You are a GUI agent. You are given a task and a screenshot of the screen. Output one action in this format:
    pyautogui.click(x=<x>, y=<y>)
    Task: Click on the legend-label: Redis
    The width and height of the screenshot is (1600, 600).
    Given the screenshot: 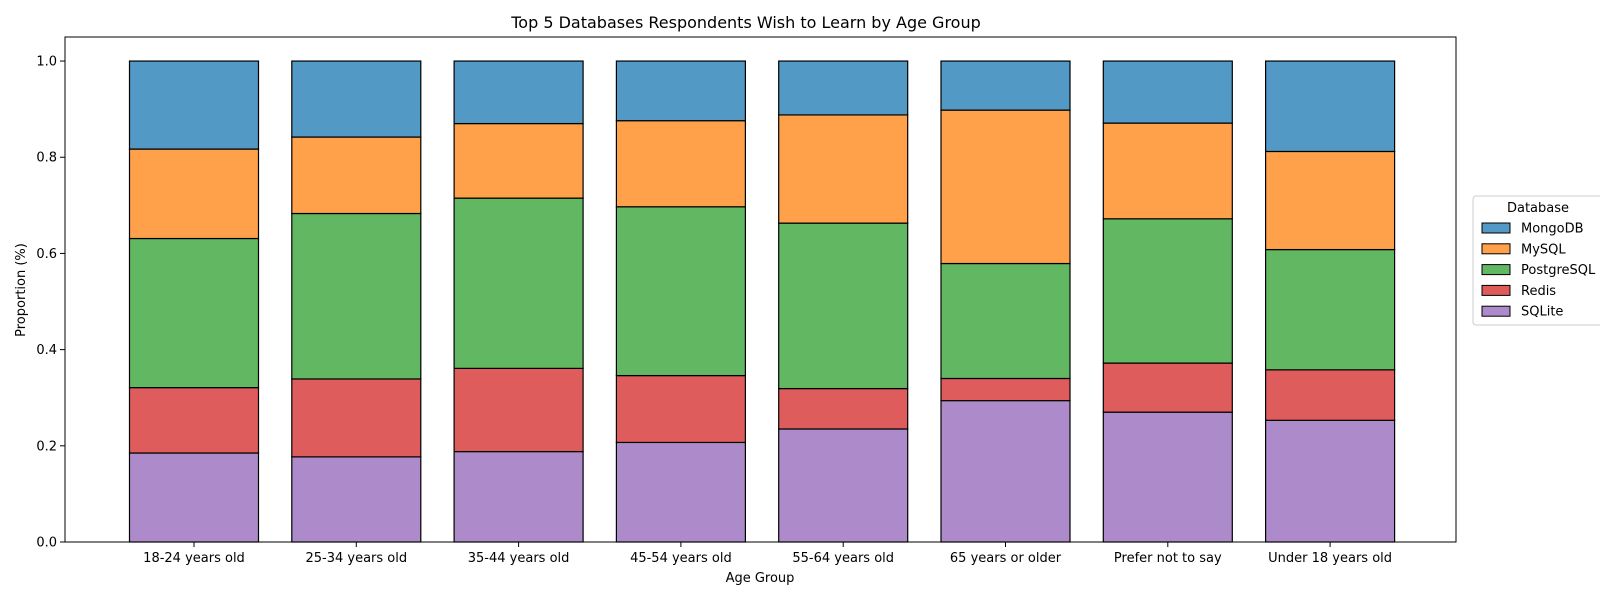 What is the action you would take?
    pyautogui.click(x=1538, y=291)
    